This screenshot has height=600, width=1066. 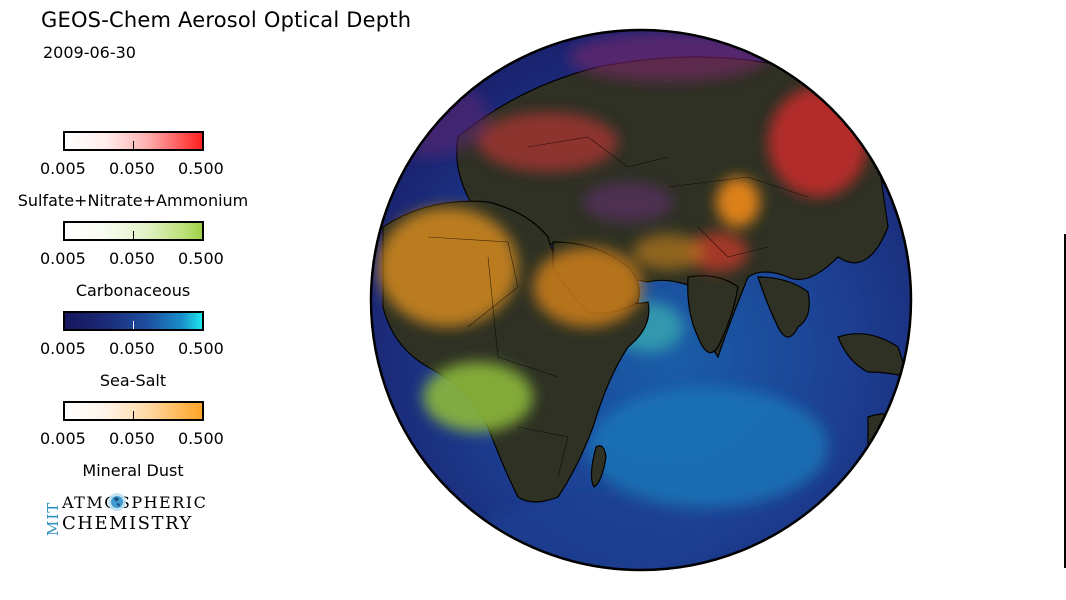 What do you see at coordinates (133, 290) in the screenshot?
I see `colorbar-label: Carbonaceous` at bounding box center [133, 290].